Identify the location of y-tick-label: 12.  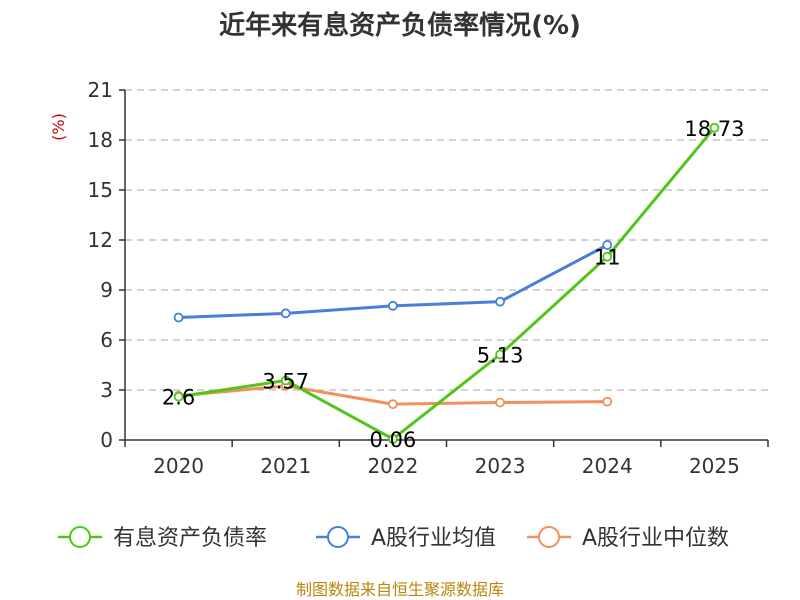
(100, 240).